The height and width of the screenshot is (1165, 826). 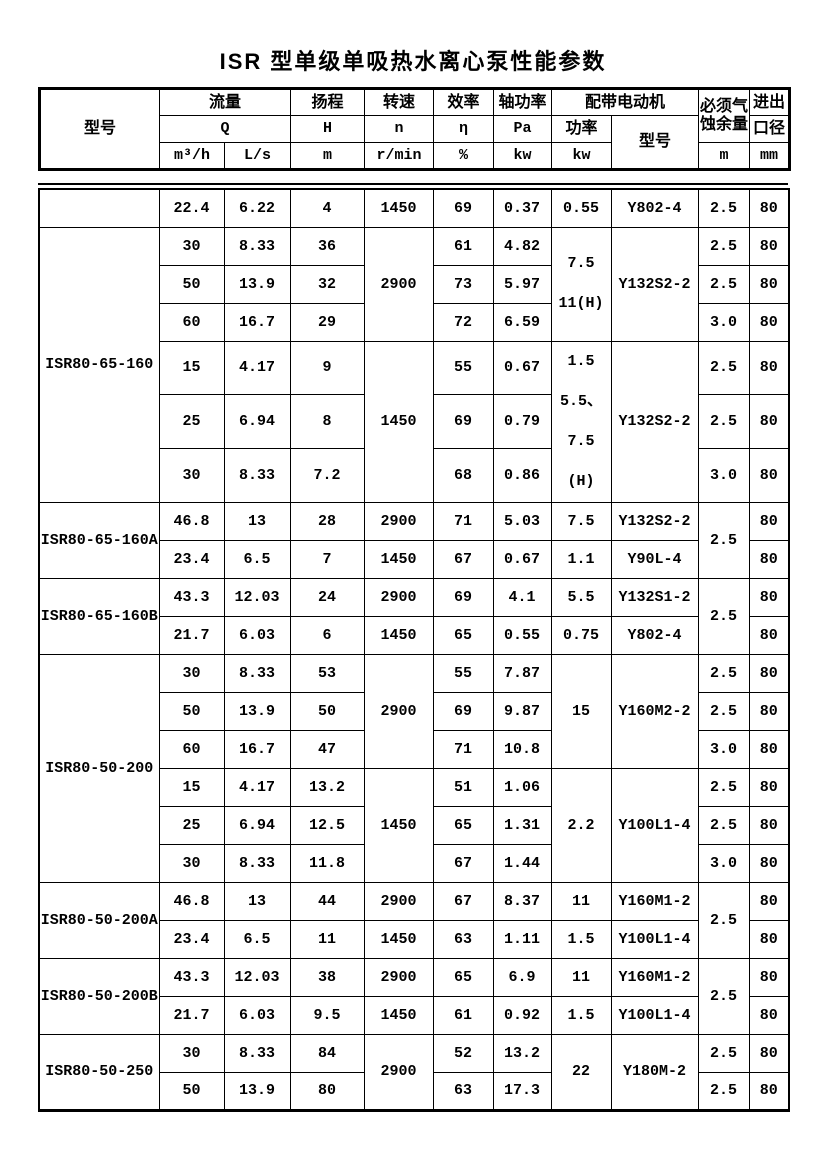 What do you see at coordinates (99, 540) in the screenshot?
I see `model-cell: ISR80-65-160A` at bounding box center [99, 540].